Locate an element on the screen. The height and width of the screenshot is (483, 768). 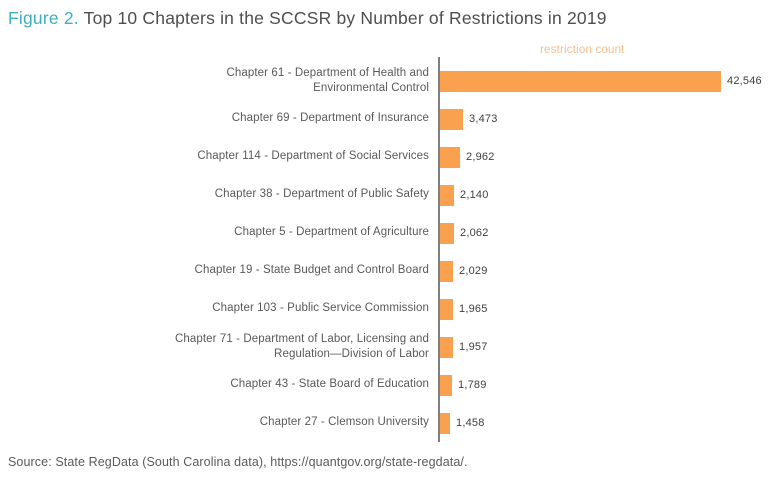
bar-area: 2,962 is located at coordinates (599, 157).